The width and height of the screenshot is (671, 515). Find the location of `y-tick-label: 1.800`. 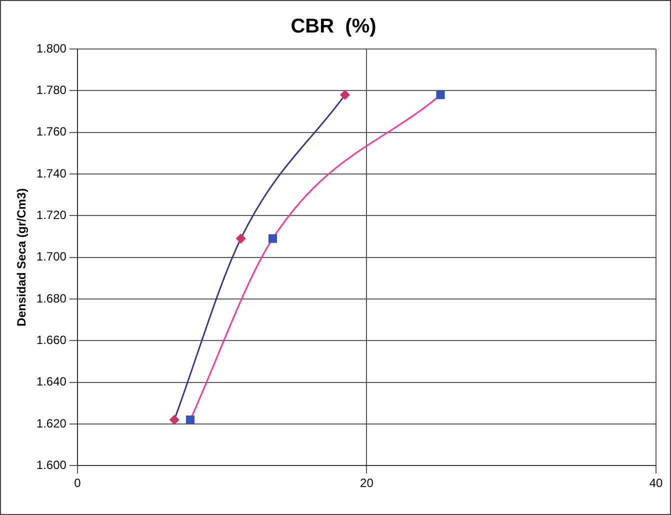

y-tick-label: 1.800 is located at coordinates (51, 48).